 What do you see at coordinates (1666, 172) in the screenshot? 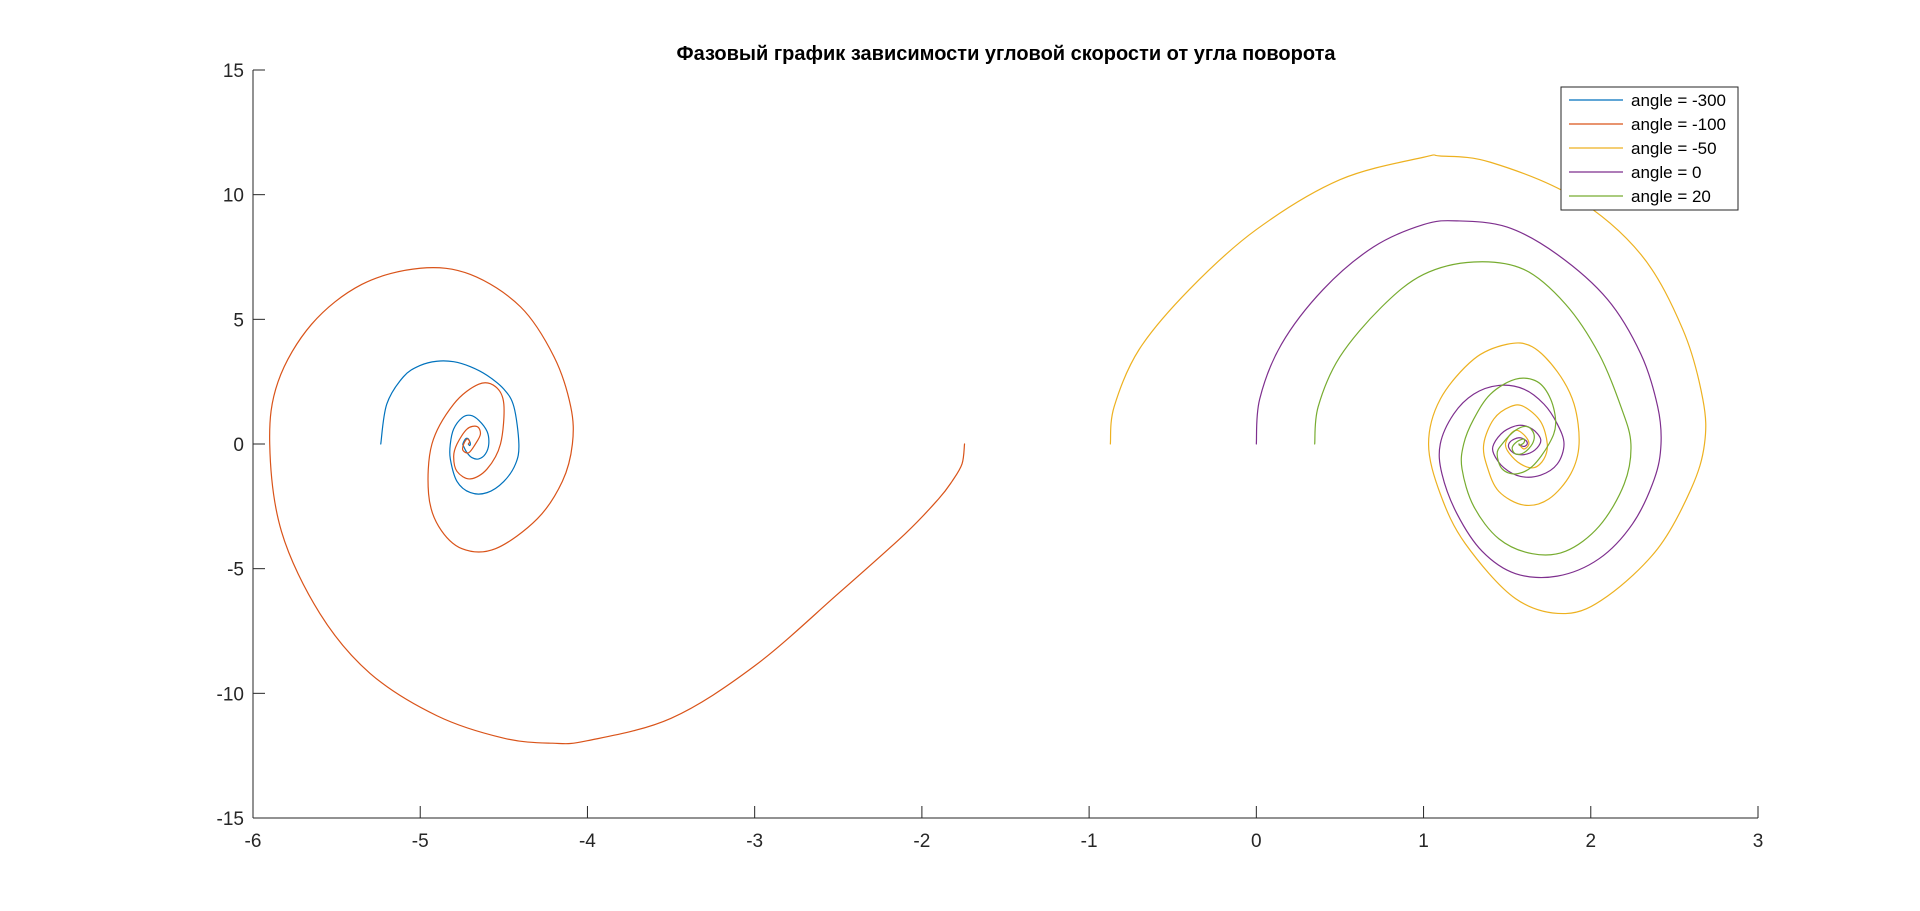
I see `legend-label: angle = 0` at bounding box center [1666, 172].